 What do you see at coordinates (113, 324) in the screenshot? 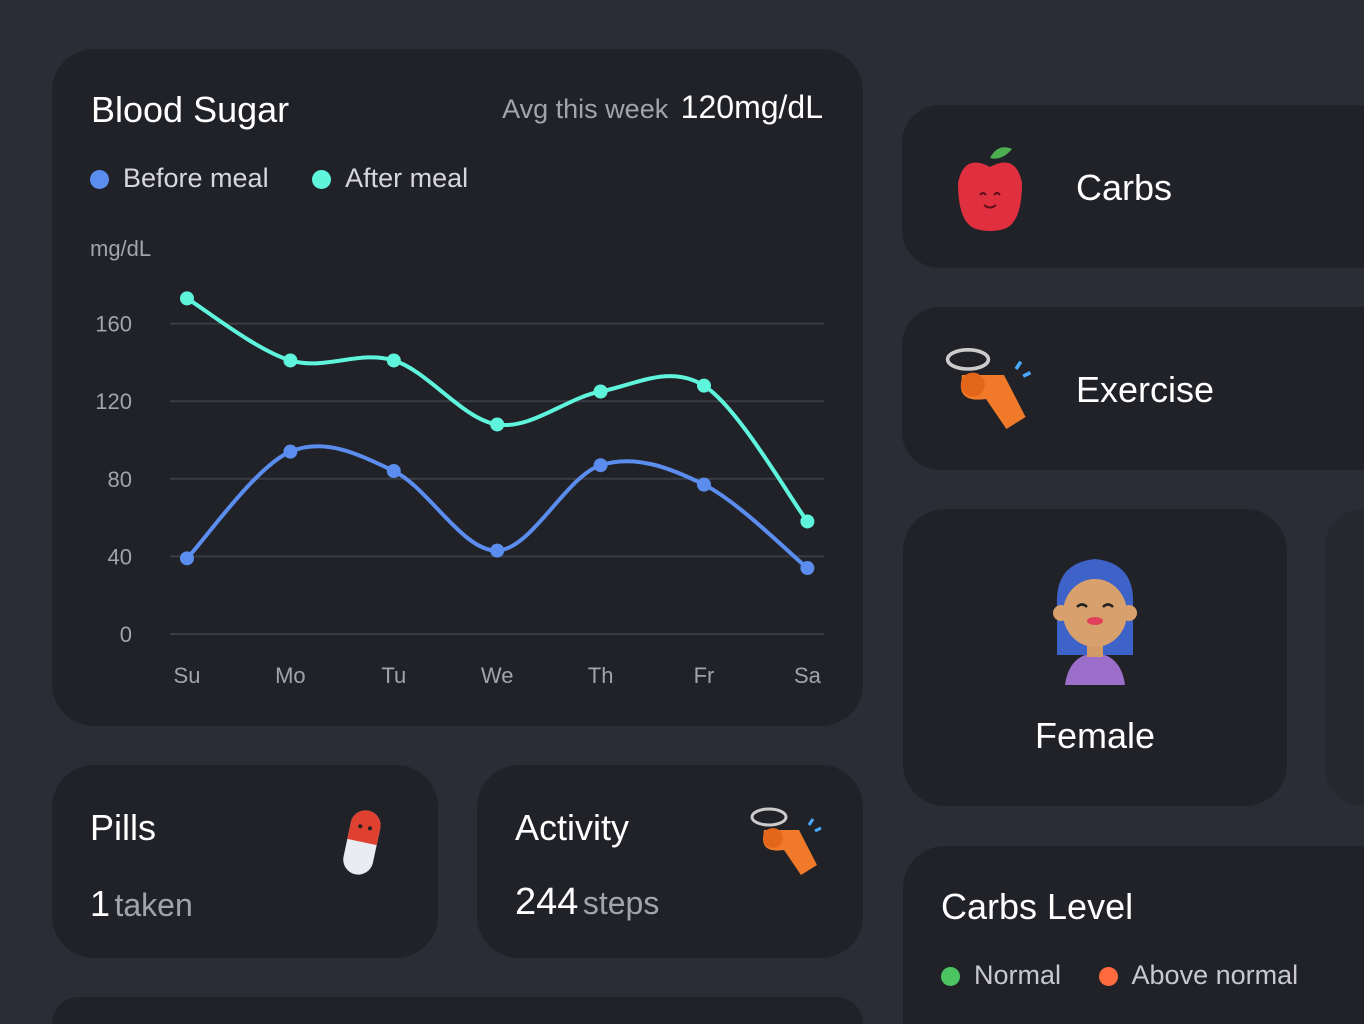
I see `y-tick-label: 160` at bounding box center [113, 324].